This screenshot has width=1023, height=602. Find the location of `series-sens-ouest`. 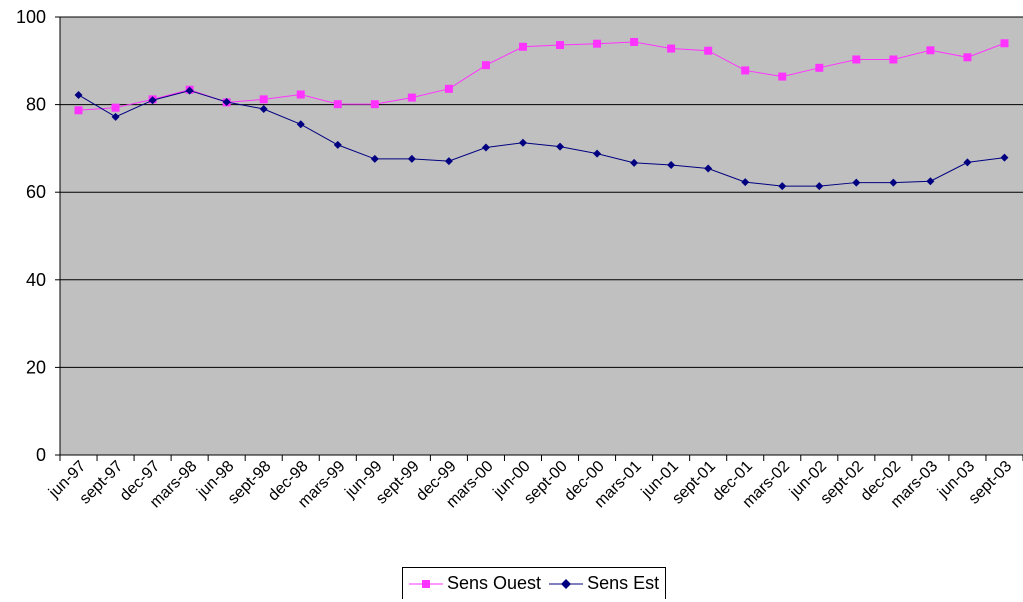

series-sens-ouest is located at coordinates (541, 76).